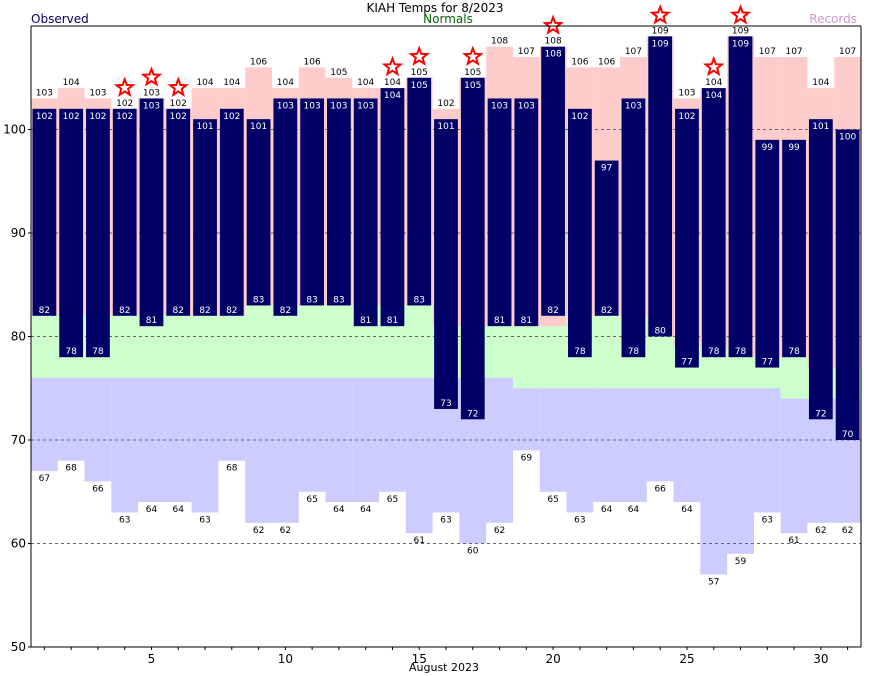 The image size is (870, 676). What do you see at coordinates (18, 440) in the screenshot?
I see `y-tick-label-70: 70` at bounding box center [18, 440].